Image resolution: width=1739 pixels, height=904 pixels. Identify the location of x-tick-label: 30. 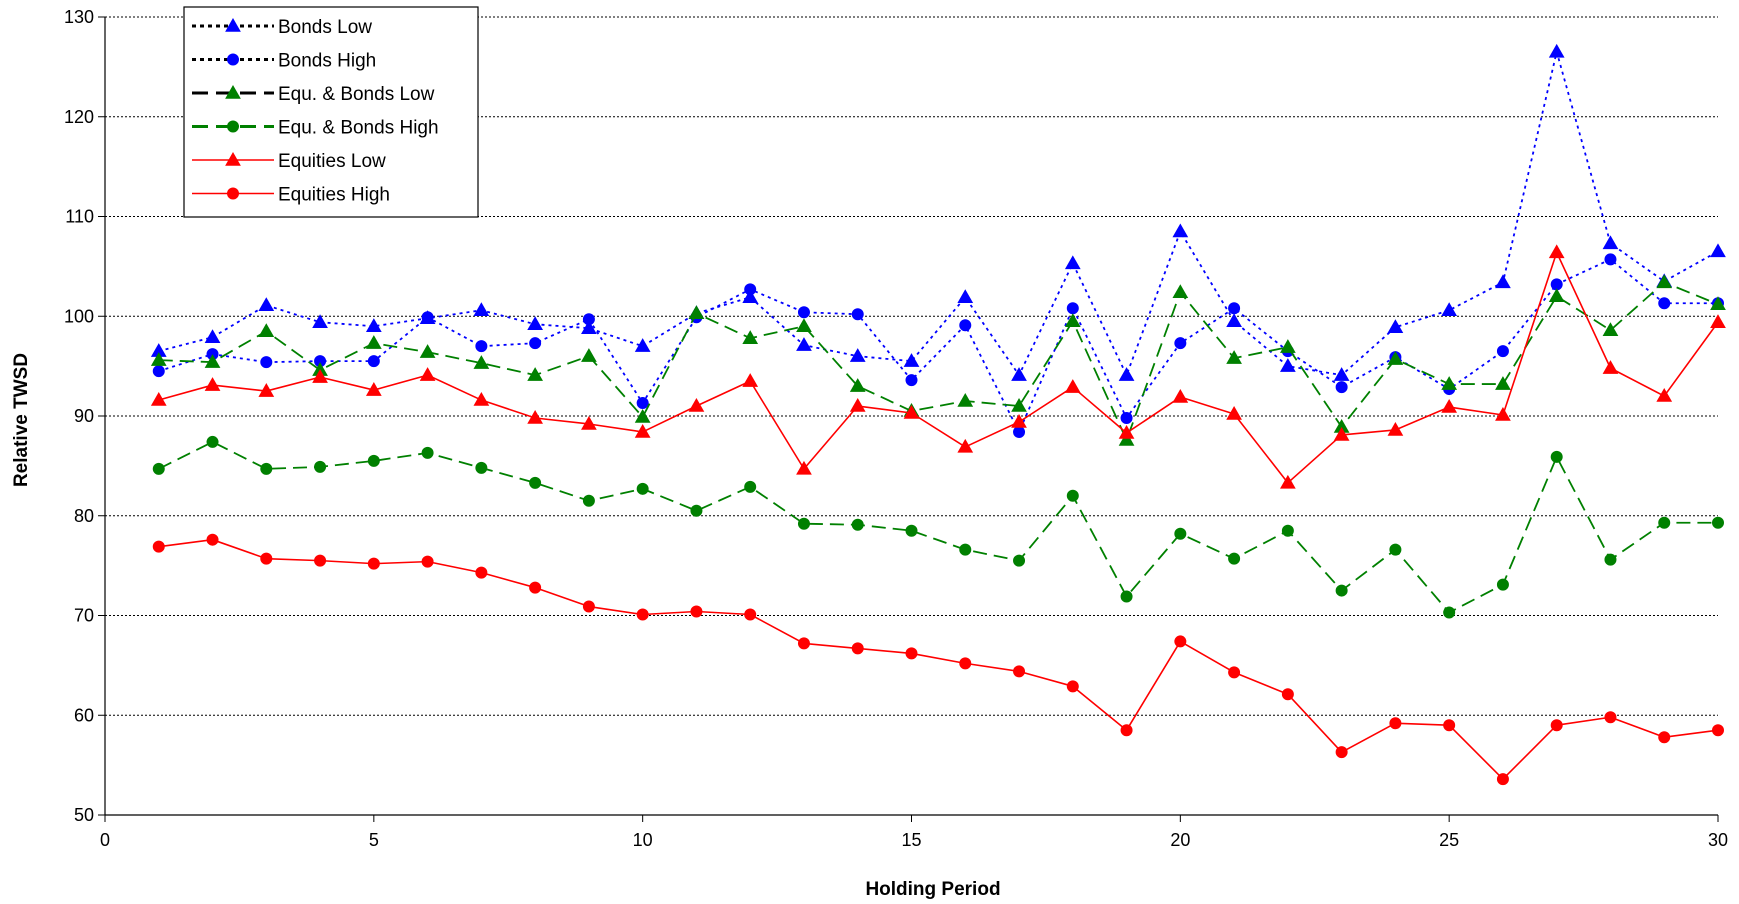
(1718, 840).